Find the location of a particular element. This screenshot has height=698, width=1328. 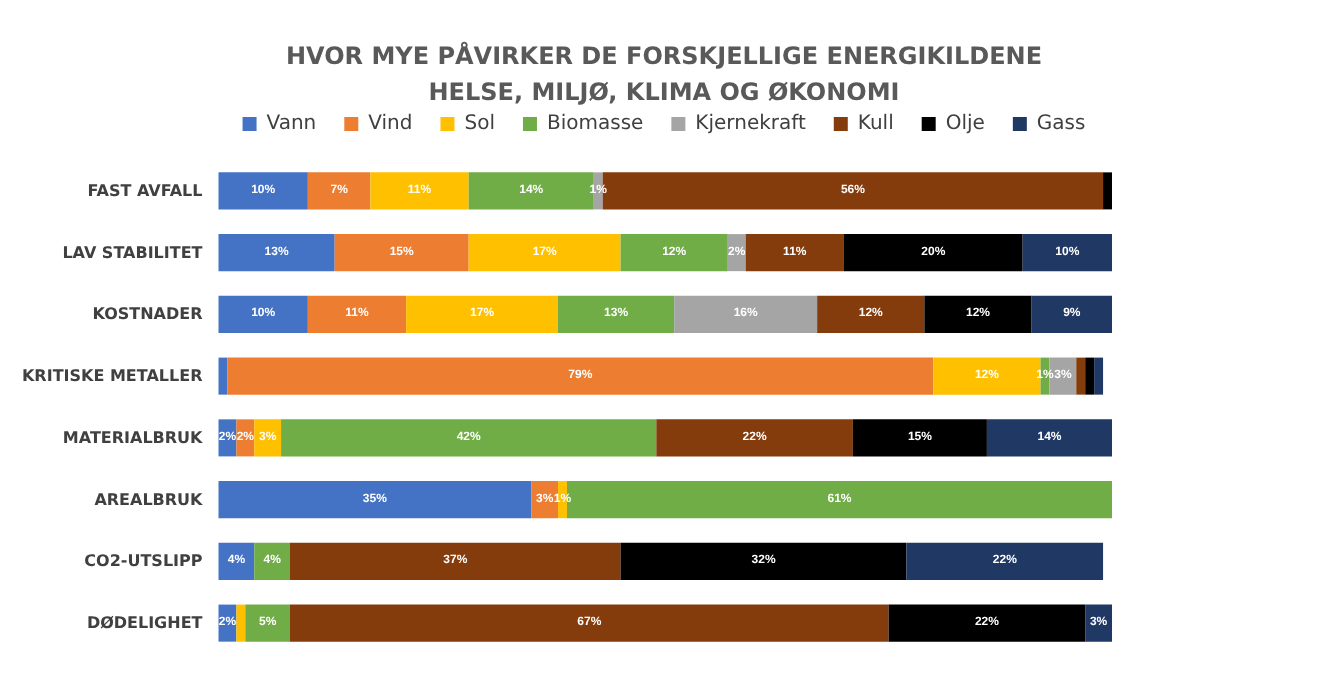

legend-label: Biomasse is located at coordinates (595, 124).